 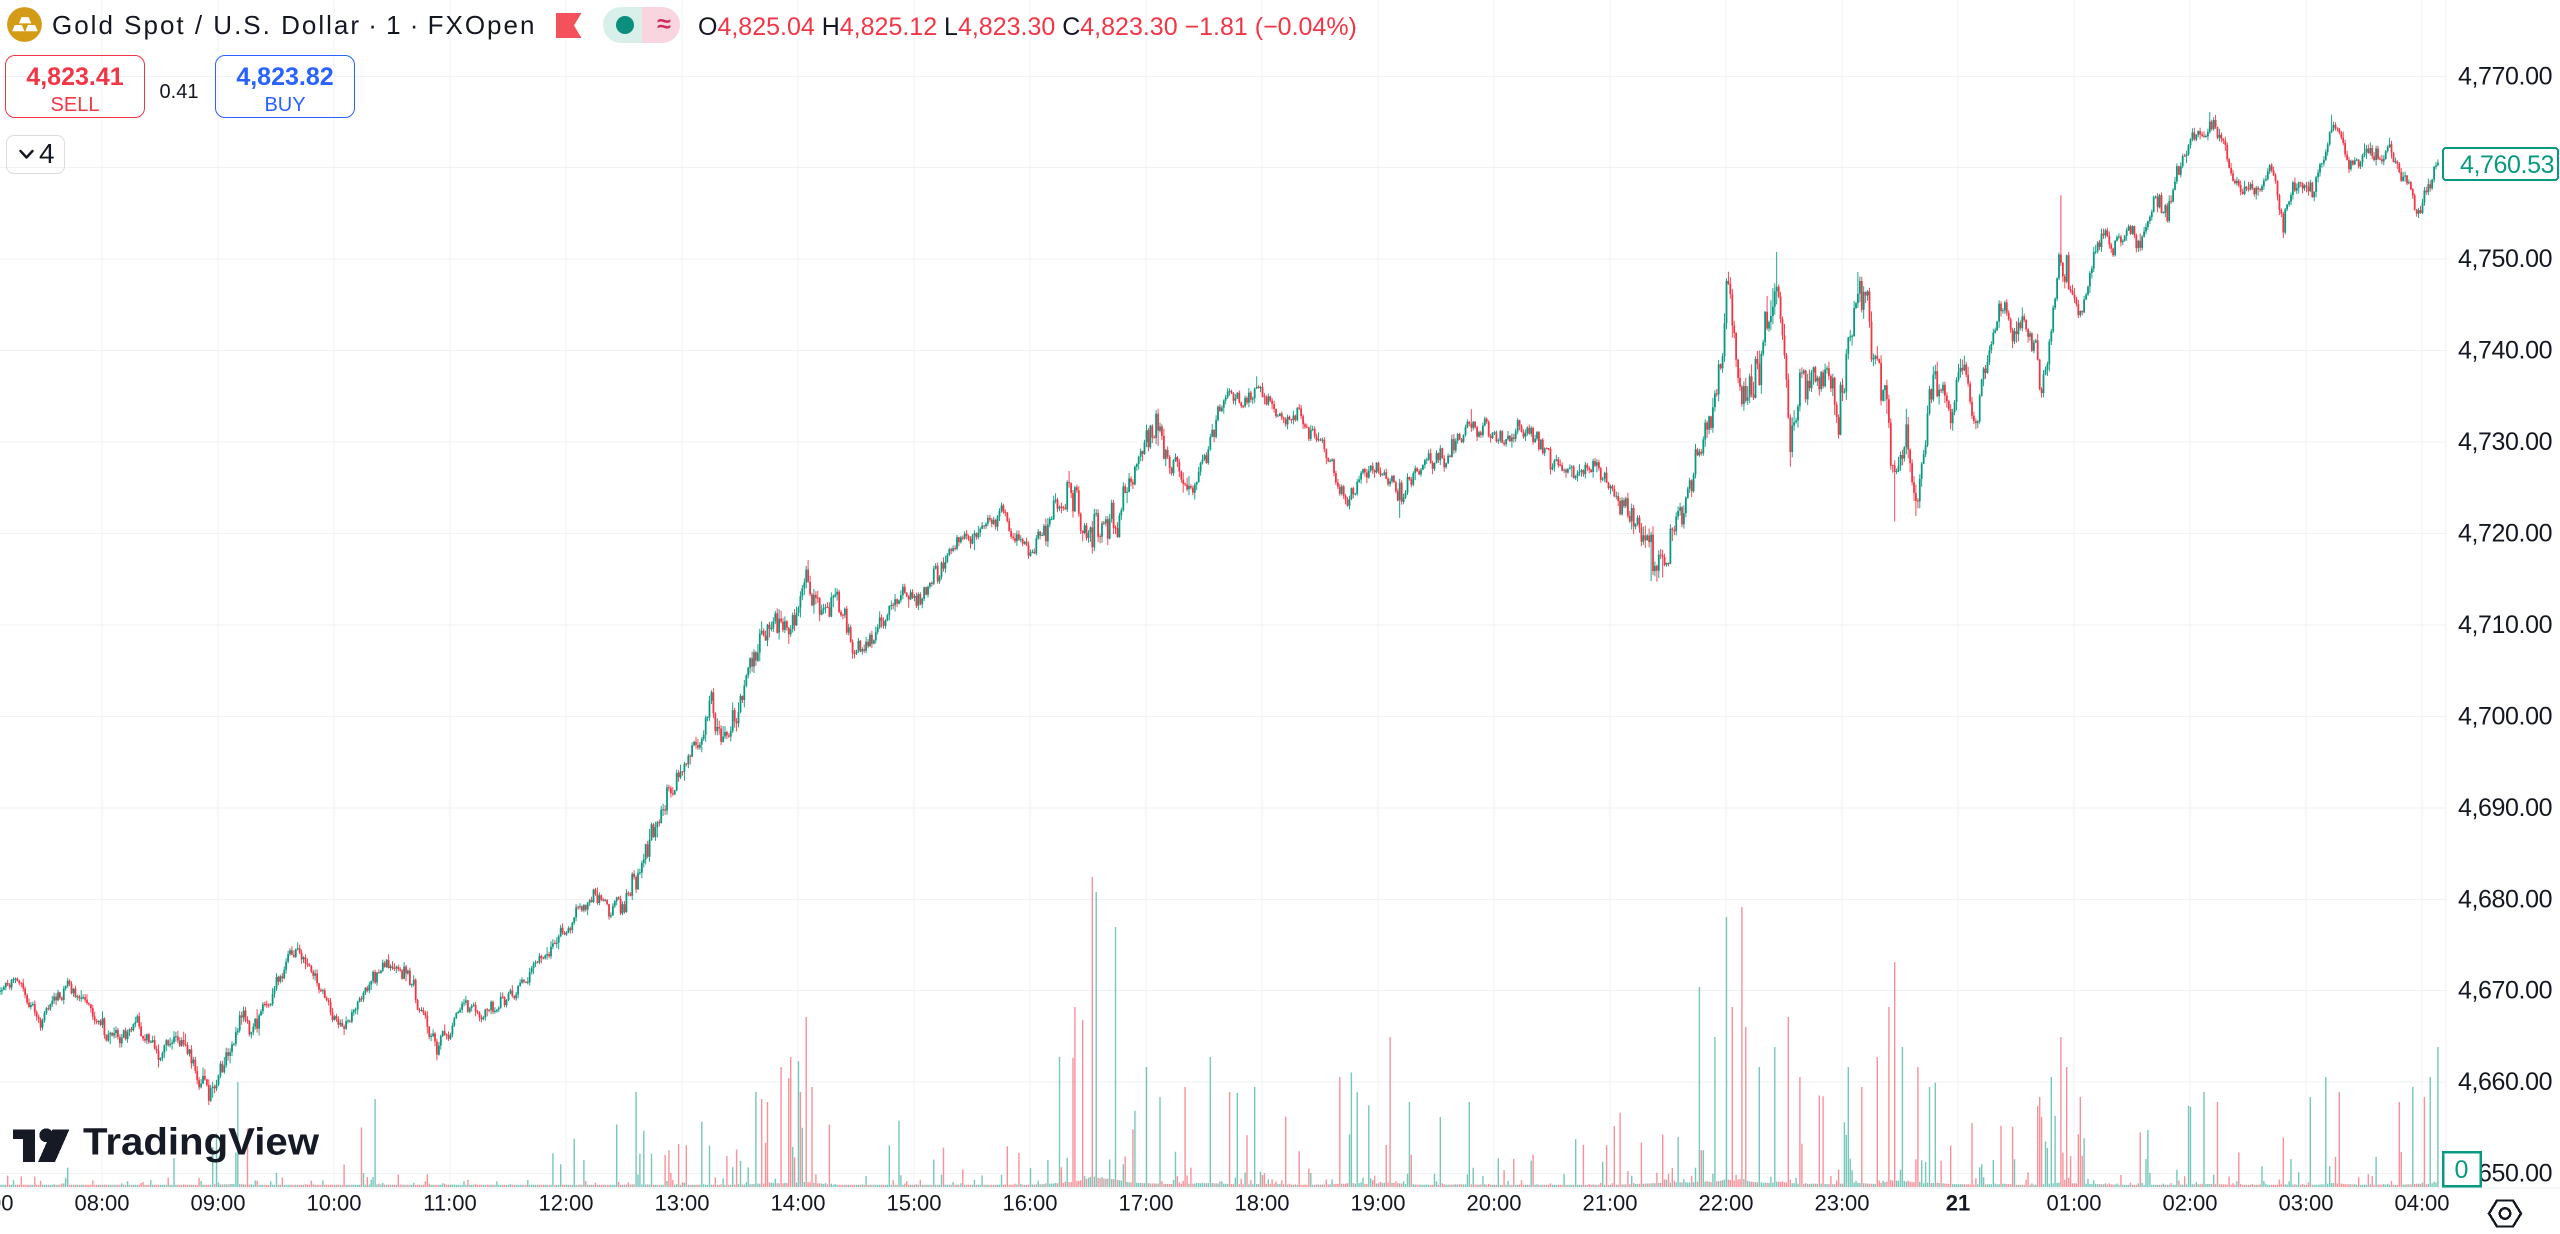 I want to click on svg-text: 14:00, so click(x=797, y=1203).